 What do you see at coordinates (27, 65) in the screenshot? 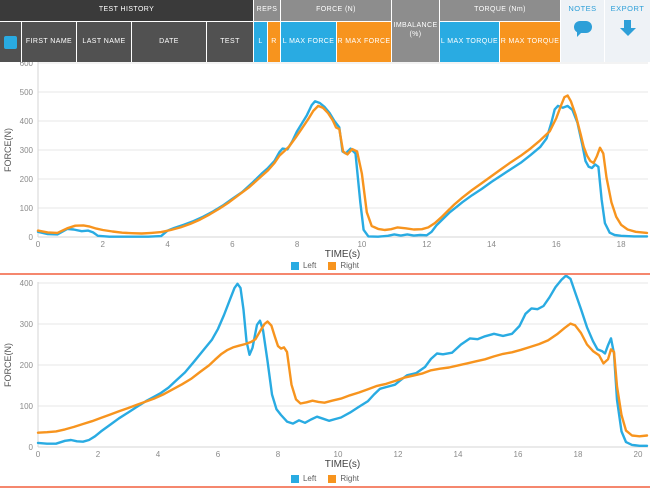
I see `svg-text: 600` at bounding box center [27, 65].